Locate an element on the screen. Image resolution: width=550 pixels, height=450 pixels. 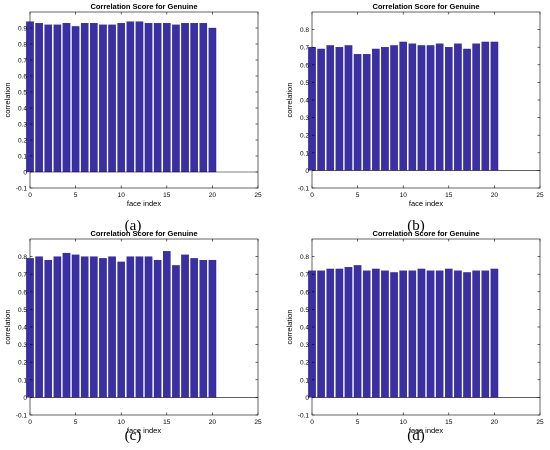
caption-d: (d) is located at coordinates (416, 436).